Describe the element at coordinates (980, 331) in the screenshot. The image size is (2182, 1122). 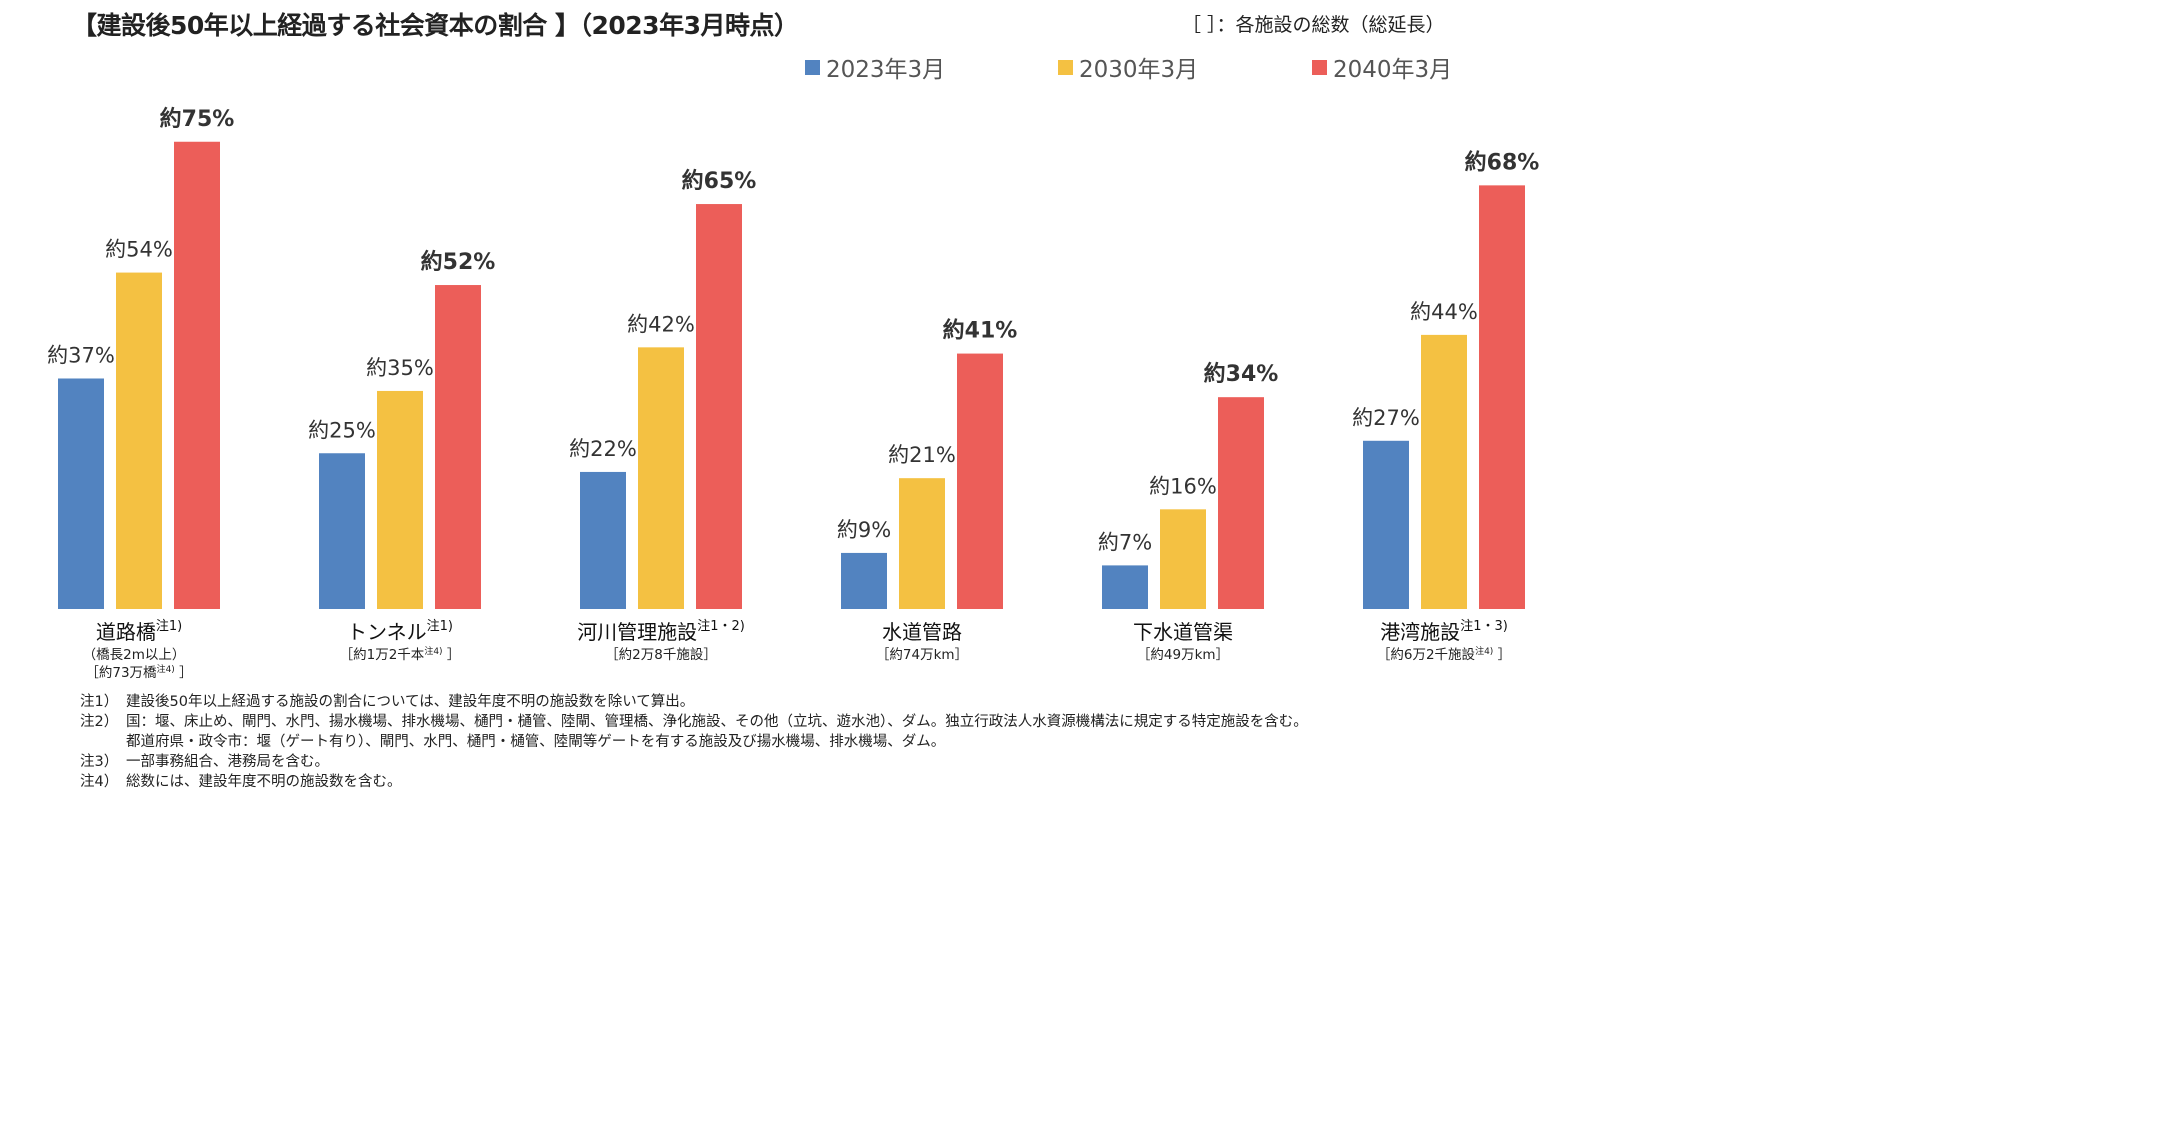
I see `data-label: 約41%` at that location.